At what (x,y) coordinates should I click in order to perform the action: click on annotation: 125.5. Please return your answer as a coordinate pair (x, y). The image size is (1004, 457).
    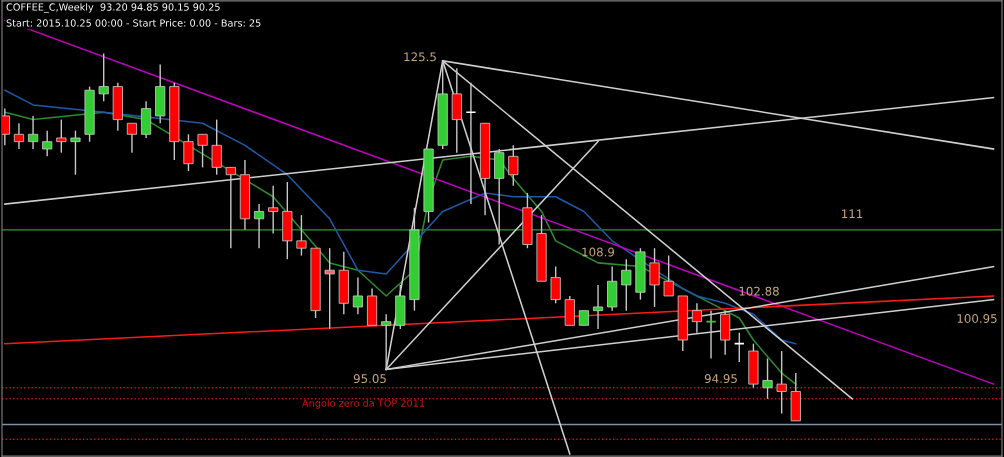
    Looking at the image, I should click on (420, 57).